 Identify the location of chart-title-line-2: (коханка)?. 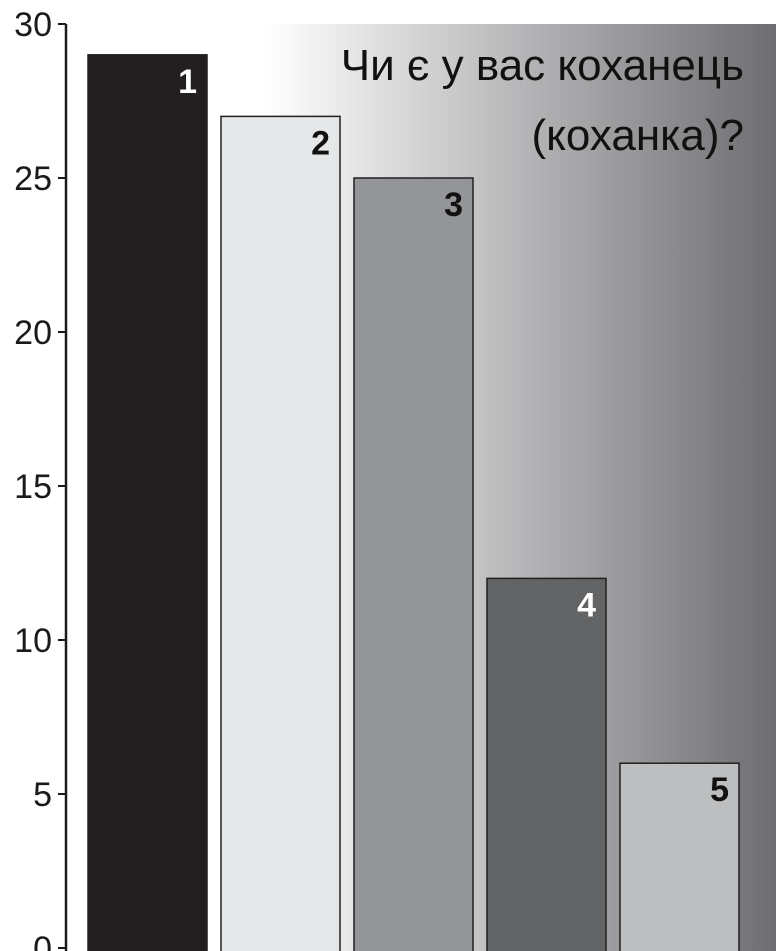
(638, 135).